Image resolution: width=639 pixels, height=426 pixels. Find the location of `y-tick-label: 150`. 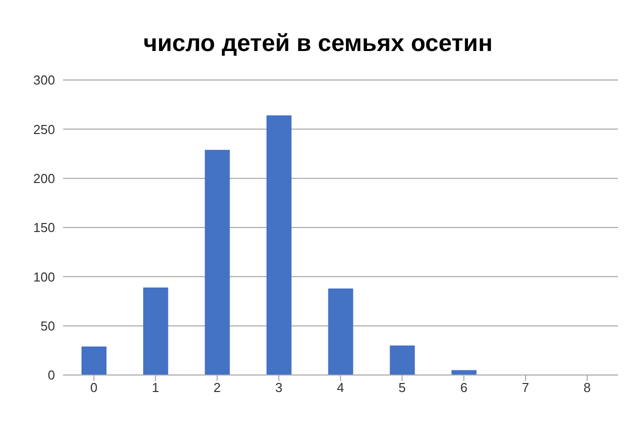

y-tick-label: 150 is located at coordinates (44, 228).